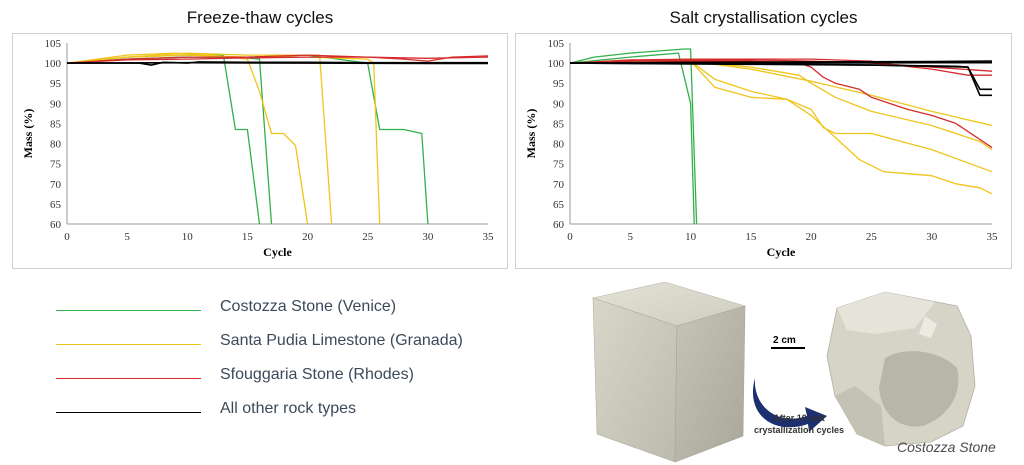  What do you see at coordinates (317, 374) in the screenshot?
I see `legend-label-sfouggaria: Sfouggaria Stone (Rhodes)` at bounding box center [317, 374].